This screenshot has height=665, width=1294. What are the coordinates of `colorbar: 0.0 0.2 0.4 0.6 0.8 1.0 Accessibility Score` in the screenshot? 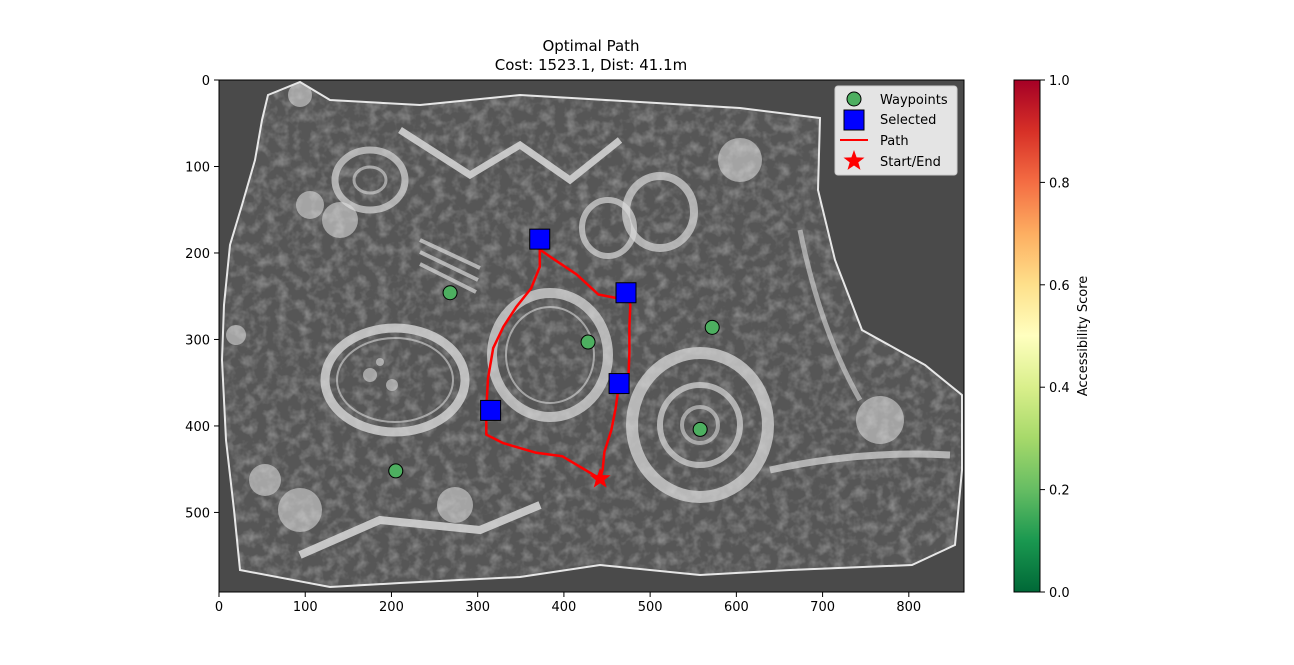 It's located at (1052, 337).